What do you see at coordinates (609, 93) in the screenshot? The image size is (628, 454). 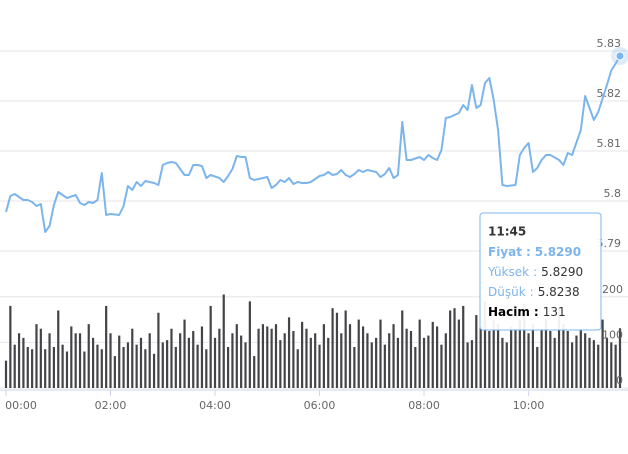 I see `y-tick-label: 5.82` at bounding box center [609, 93].